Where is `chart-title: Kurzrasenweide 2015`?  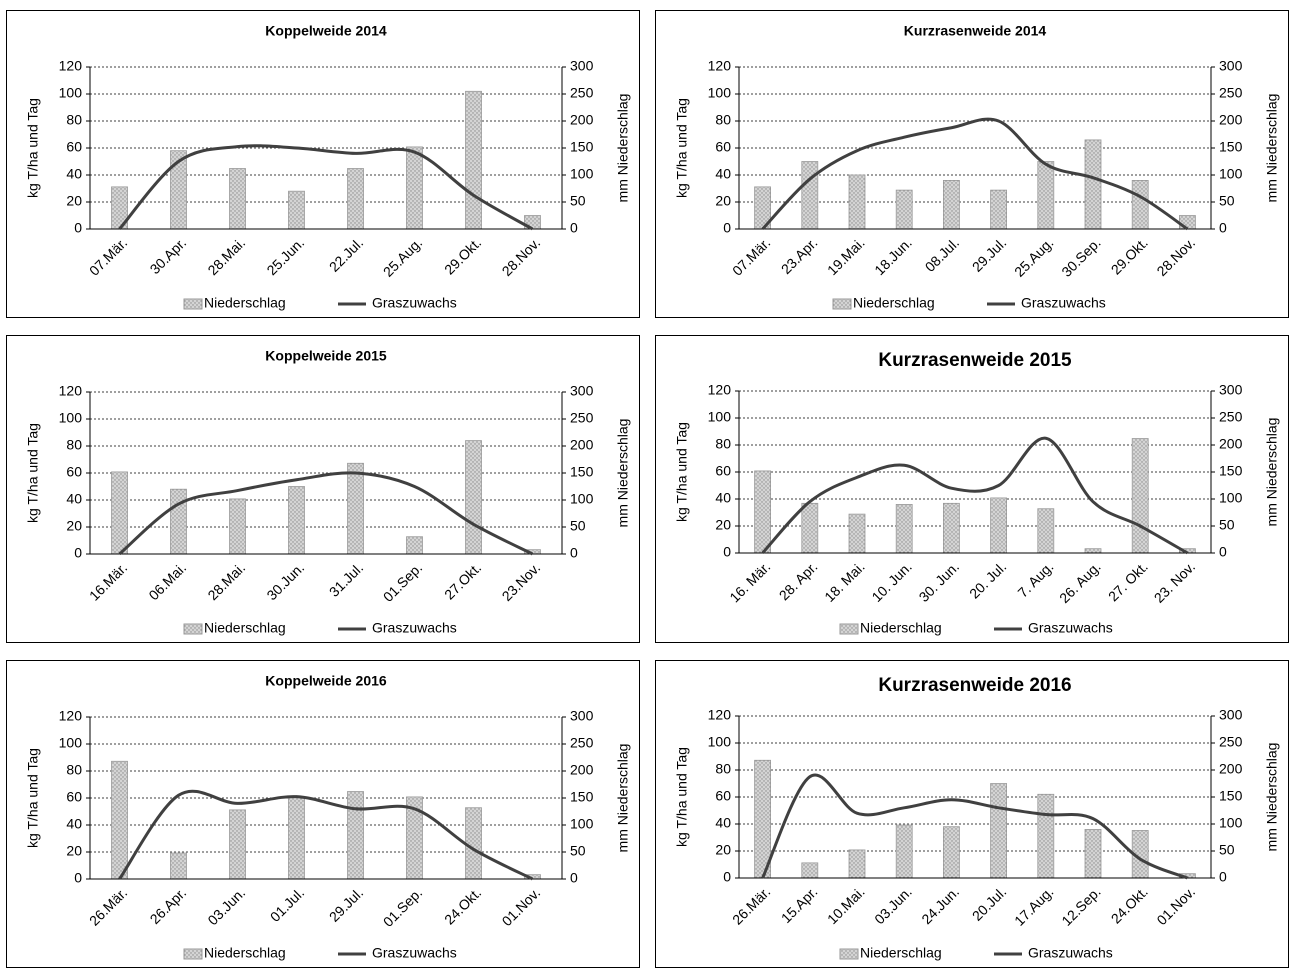 chart-title: Kurzrasenweide 2015 is located at coordinates (975, 360).